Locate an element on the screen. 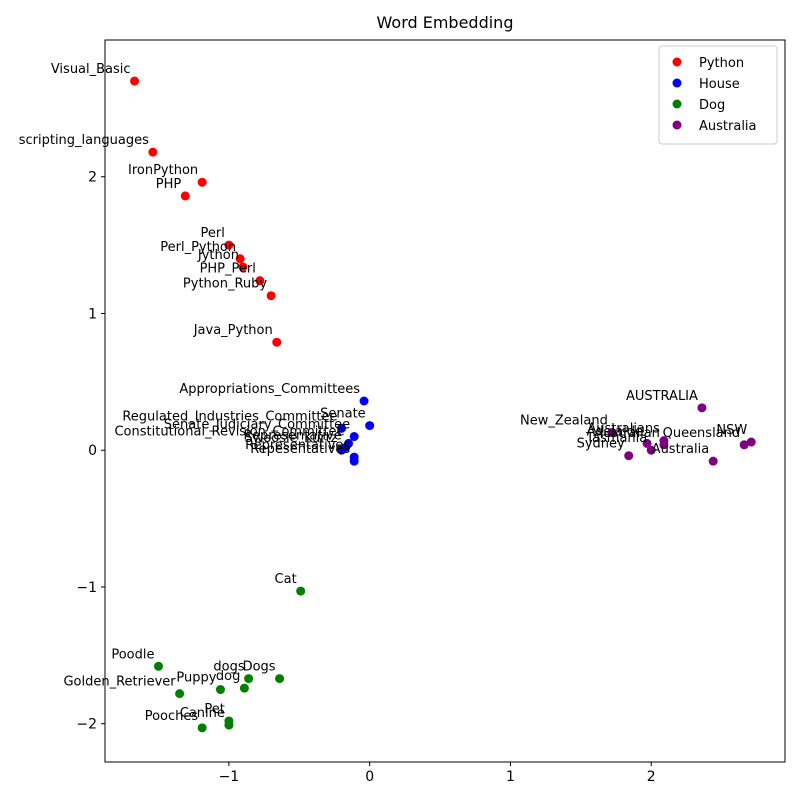 This screenshot has width=800, height=800. y-tick-label-2: 0 is located at coordinates (92, 451).